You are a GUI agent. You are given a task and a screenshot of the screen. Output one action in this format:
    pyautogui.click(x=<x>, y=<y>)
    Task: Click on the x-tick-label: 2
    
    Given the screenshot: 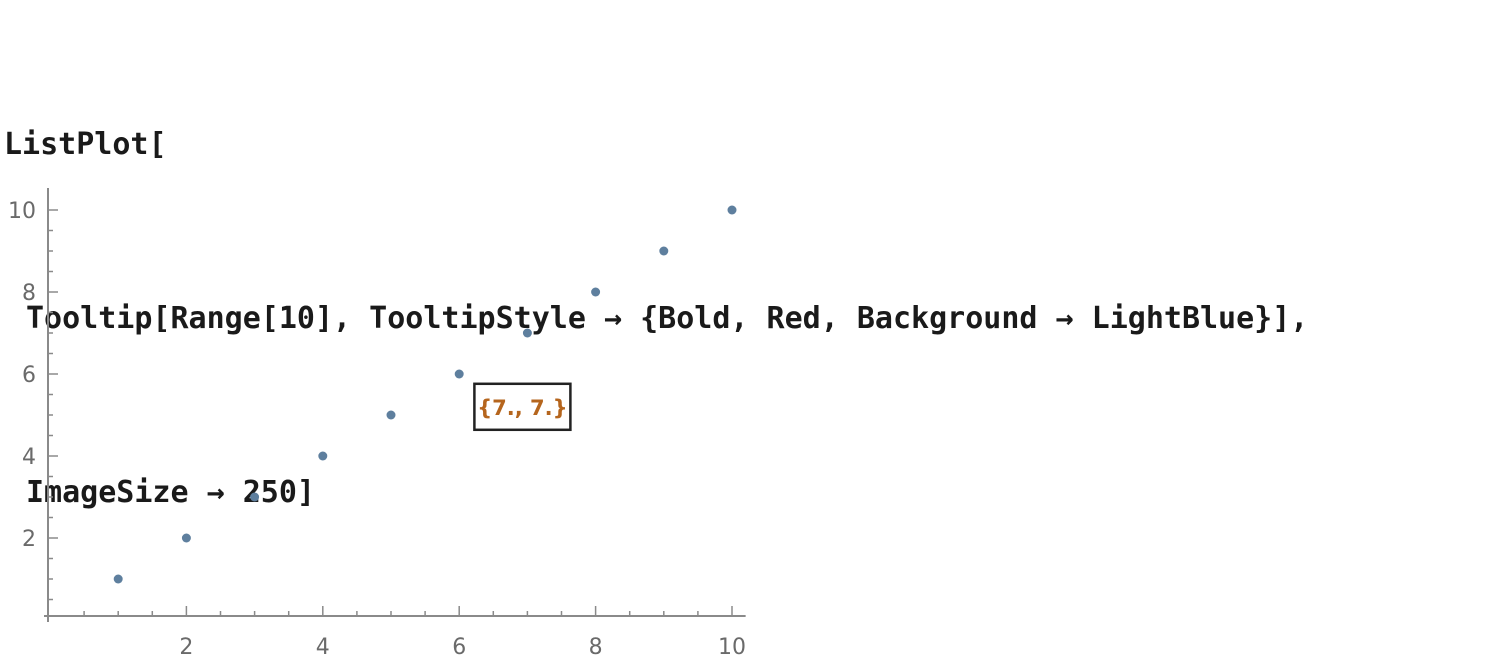 What is the action you would take?
    pyautogui.click(x=186, y=647)
    